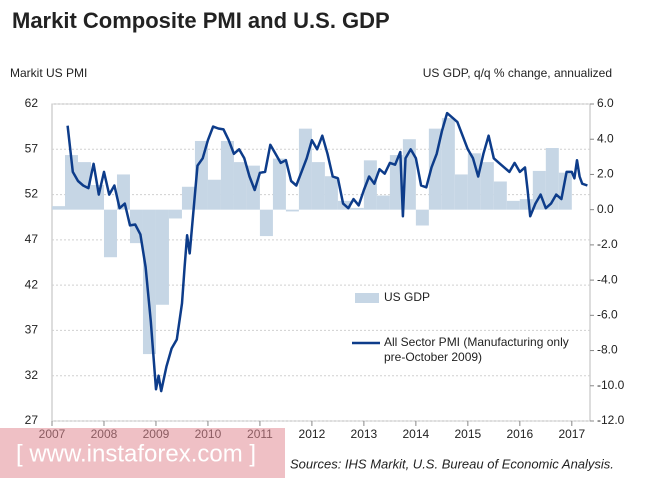  Describe the element at coordinates (32, 375) in the screenshot. I see `y-tick-label: 32` at that location.